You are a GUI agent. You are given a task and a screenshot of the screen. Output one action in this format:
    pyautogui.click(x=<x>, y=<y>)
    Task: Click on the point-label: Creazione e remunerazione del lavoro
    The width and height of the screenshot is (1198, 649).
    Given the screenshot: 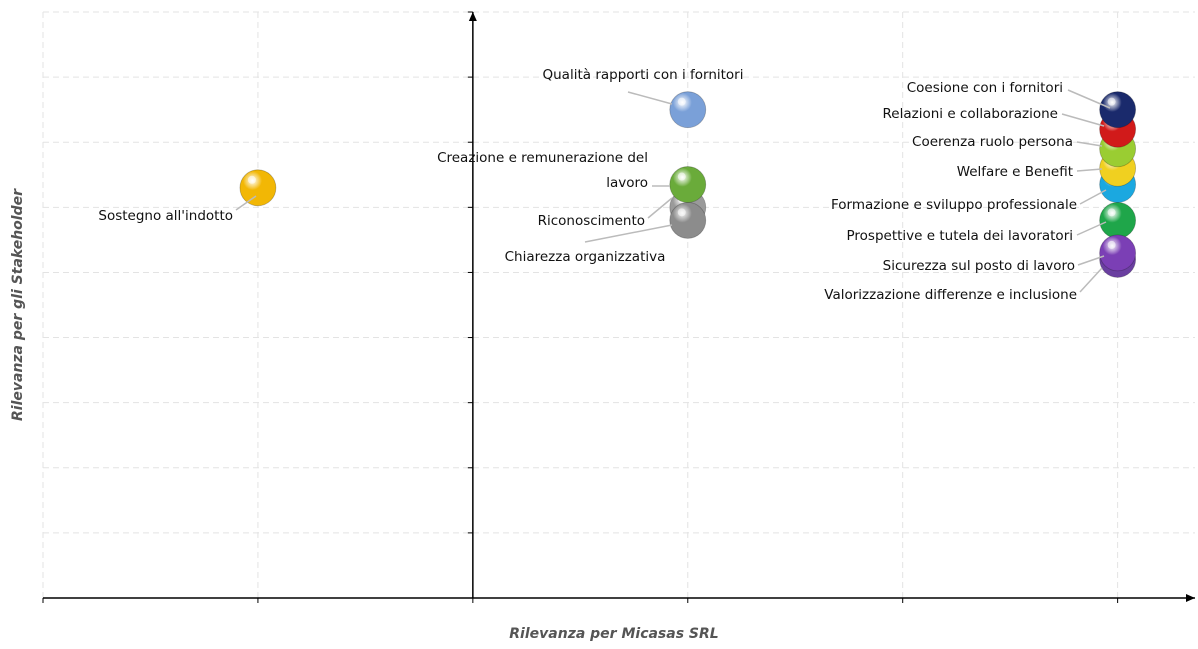 What is the action you would take?
    pyautogui.click(x=542, y=170)
    